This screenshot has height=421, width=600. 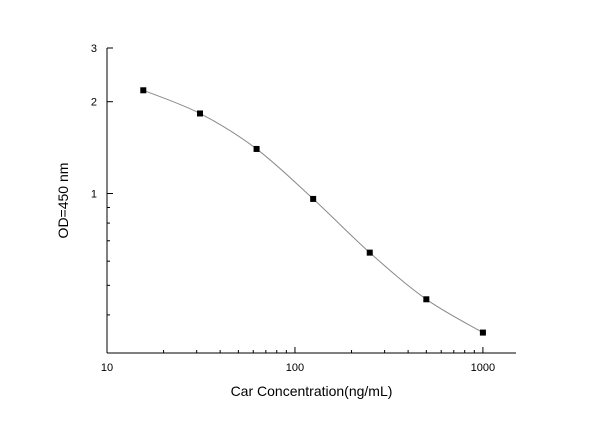 What do you see at coordinates (94, 103) in the screenshot?
I see `y-tick-label: 2` at bounding box center [94, 103].